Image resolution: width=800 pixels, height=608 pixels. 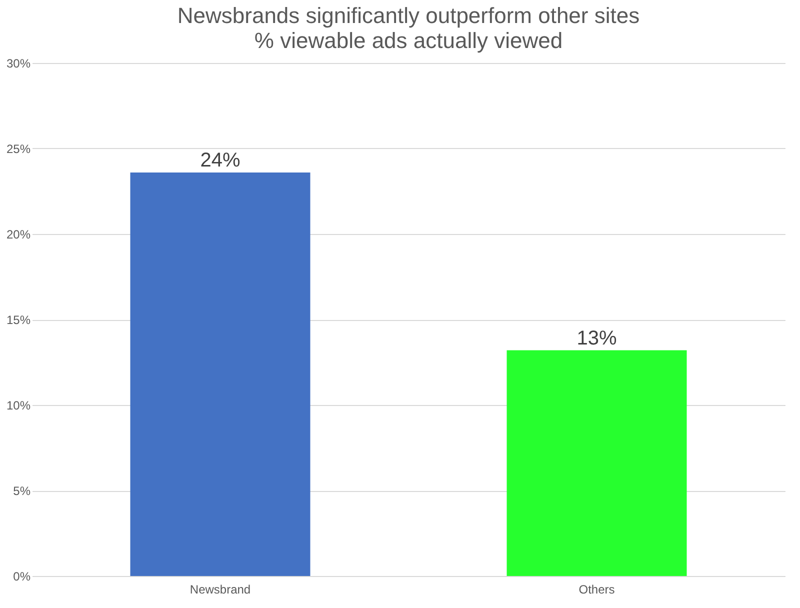 I want to click on y-tick-label: 10%, so click(x=18, y=405).